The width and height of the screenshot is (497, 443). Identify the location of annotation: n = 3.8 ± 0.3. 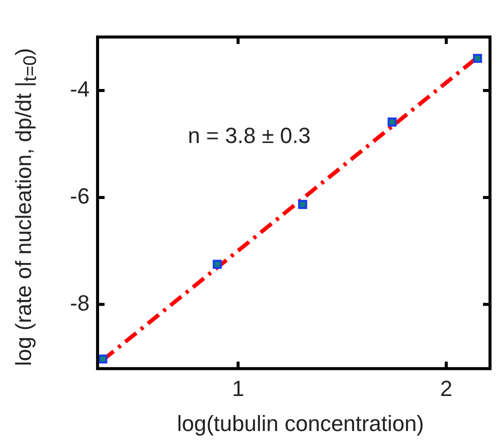
(249, 136).